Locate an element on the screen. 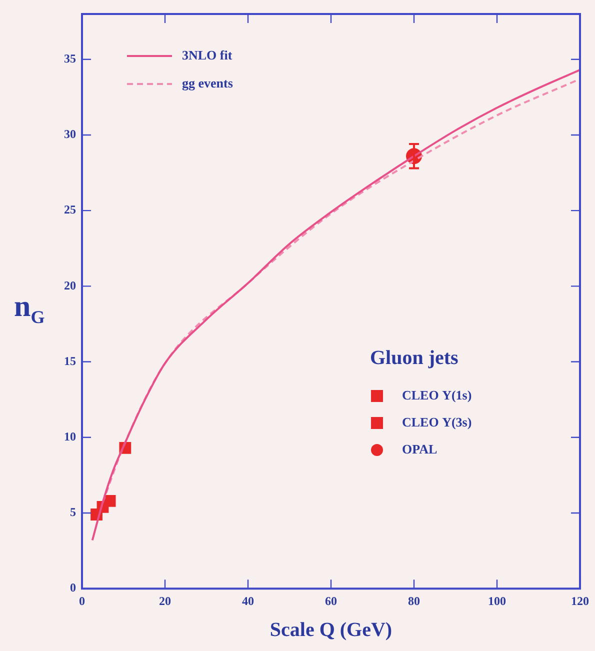 The image size is (595, 651). y-axis-title: n$_{G}$ is located at coordinates (29, 309).